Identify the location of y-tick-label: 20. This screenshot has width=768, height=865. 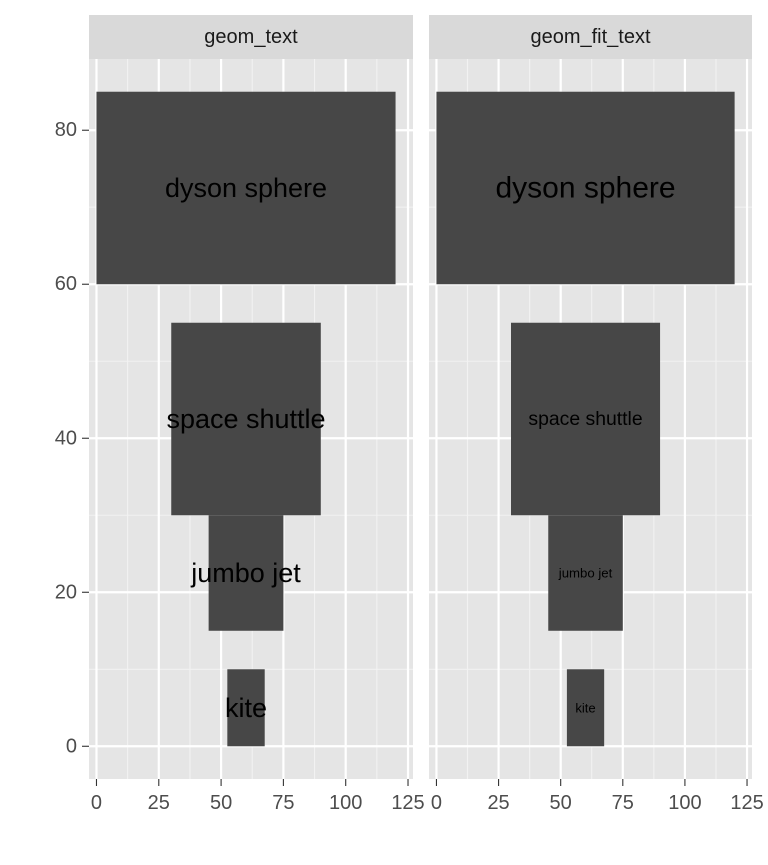
(66, 592).